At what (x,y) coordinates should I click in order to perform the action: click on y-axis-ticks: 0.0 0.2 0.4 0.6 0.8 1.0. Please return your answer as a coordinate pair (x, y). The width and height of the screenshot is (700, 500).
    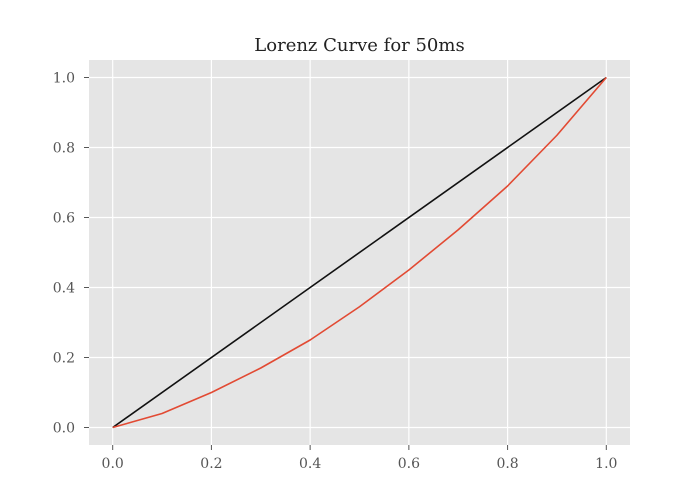
    Looking at the image, I should click on (71, 254).